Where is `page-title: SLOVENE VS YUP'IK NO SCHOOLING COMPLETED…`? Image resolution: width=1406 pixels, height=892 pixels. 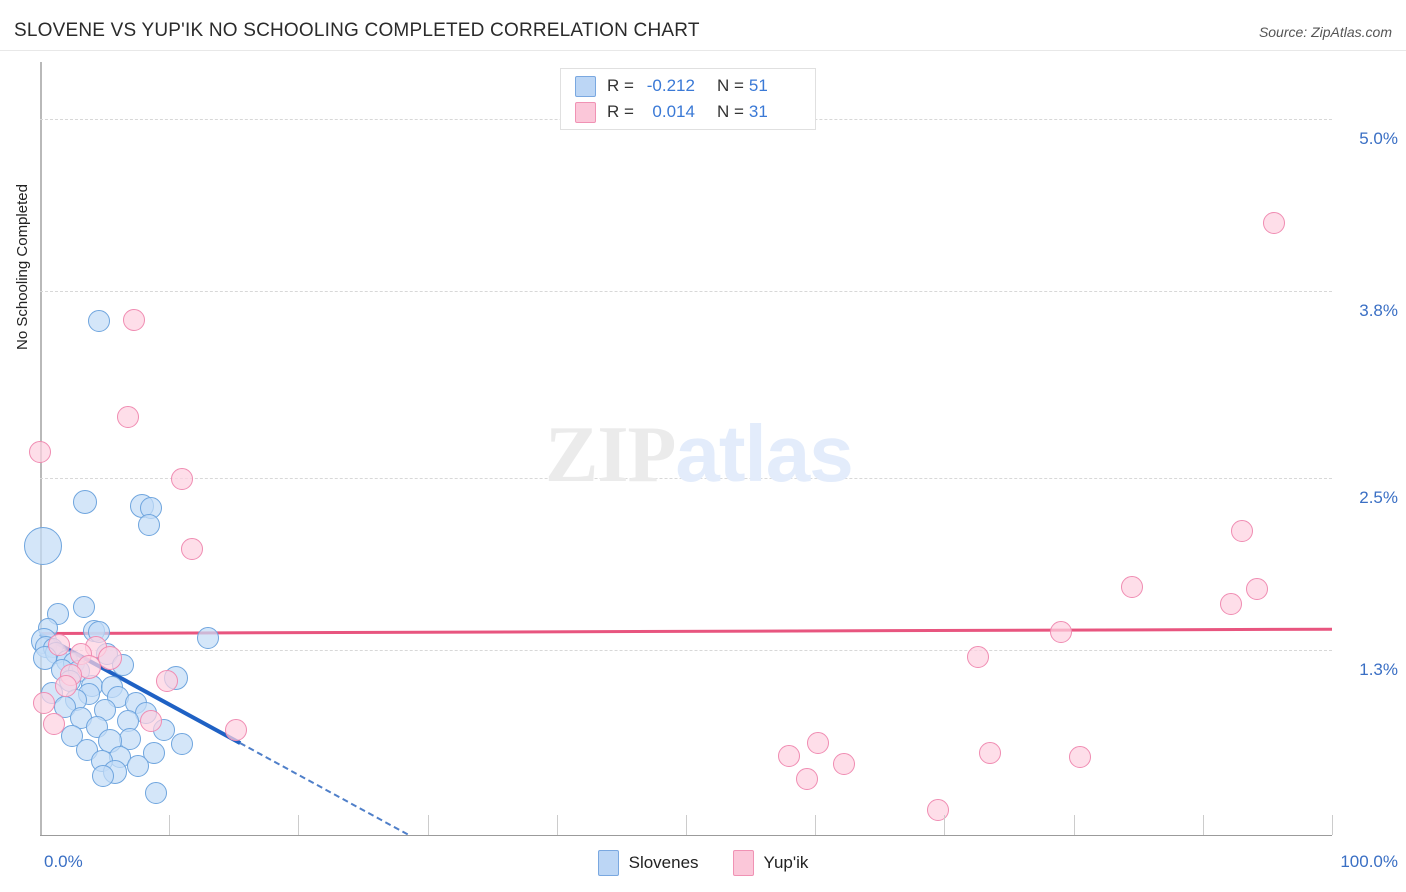 page-title: SLOVENE VS YUP'IK NO SCHOOLING COMPLETED… is located at coordinates (357, 30).